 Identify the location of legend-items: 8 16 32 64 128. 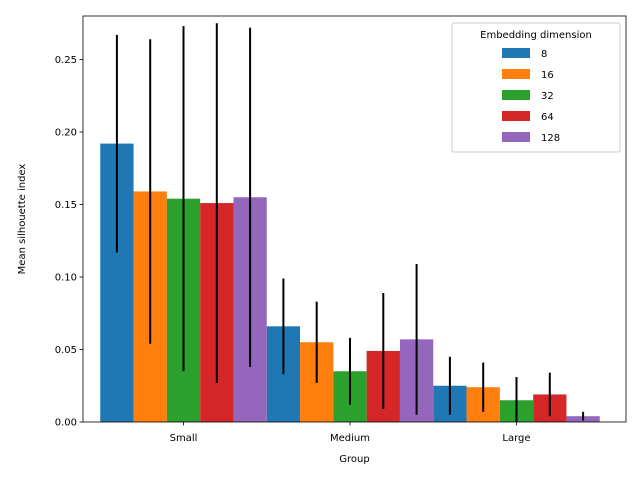
(531, 96).